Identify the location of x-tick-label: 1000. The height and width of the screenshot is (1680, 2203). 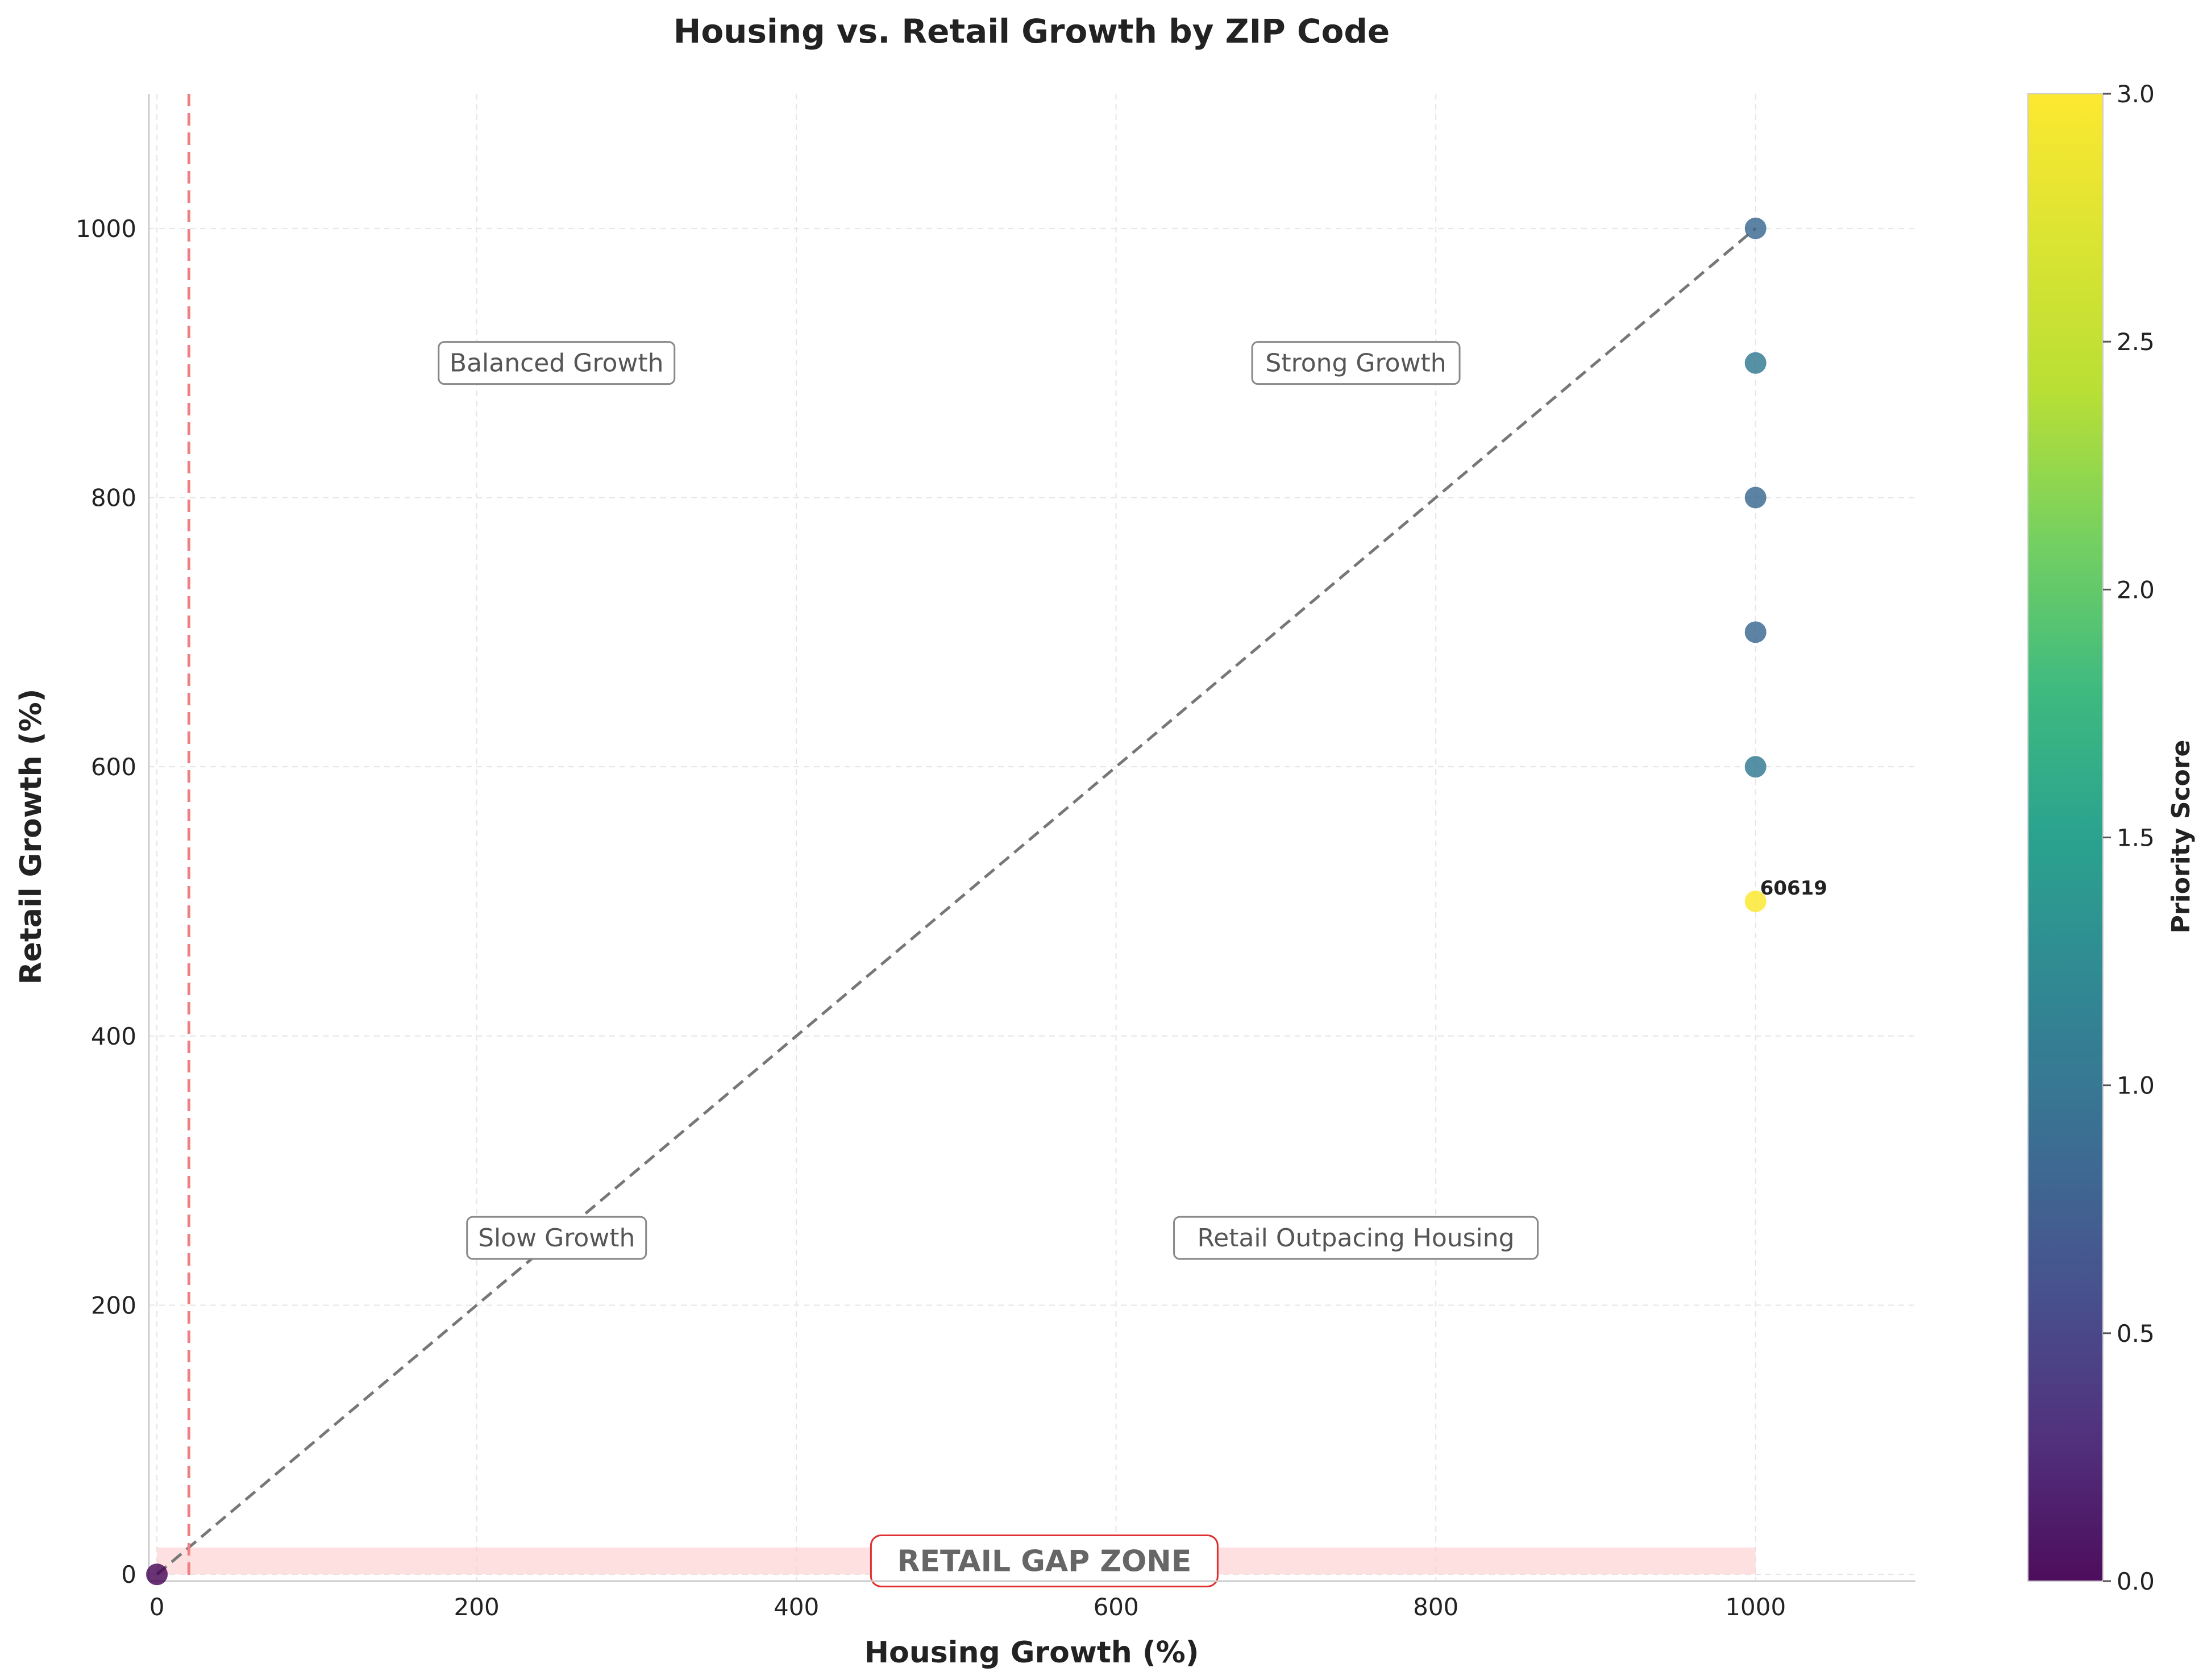
(1756, 1607).